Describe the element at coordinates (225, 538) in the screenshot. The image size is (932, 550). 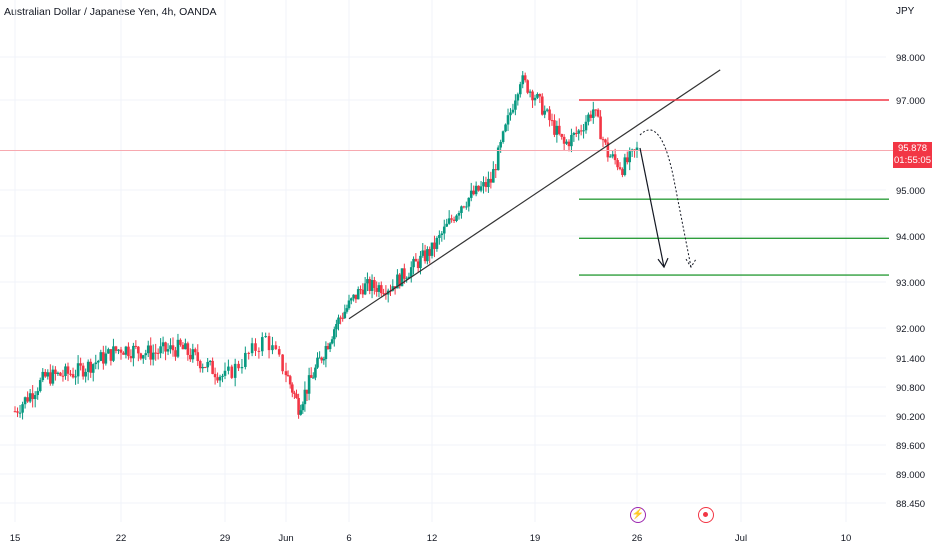
I see `x-axis-label: 29` at that location.